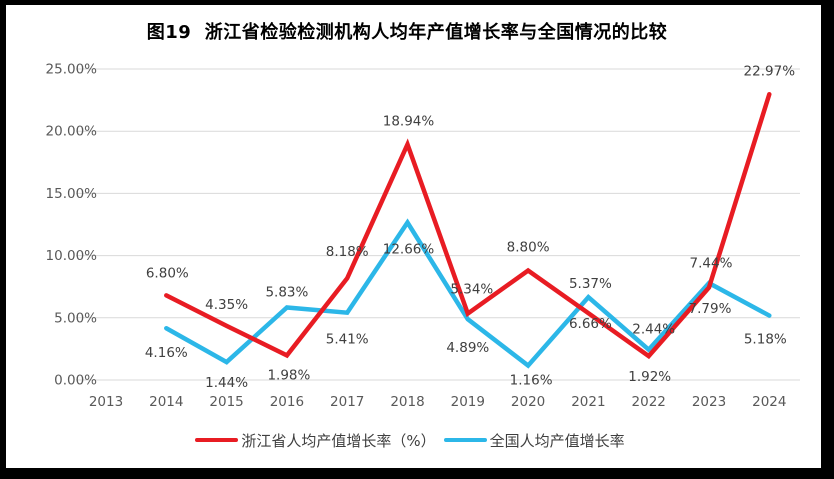  Describe the element at coordinates (709, 402) in the screenshot. I see `x-tick-label: 2023` at that location.